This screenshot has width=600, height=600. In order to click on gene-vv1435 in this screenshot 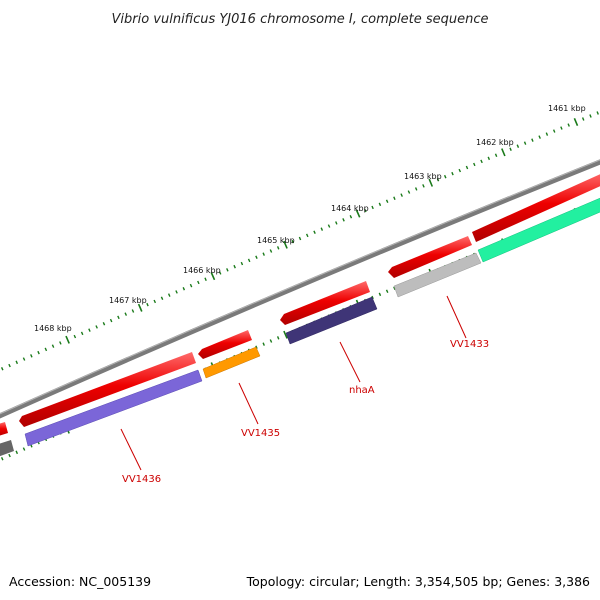, I will do `click(231, 362)`.